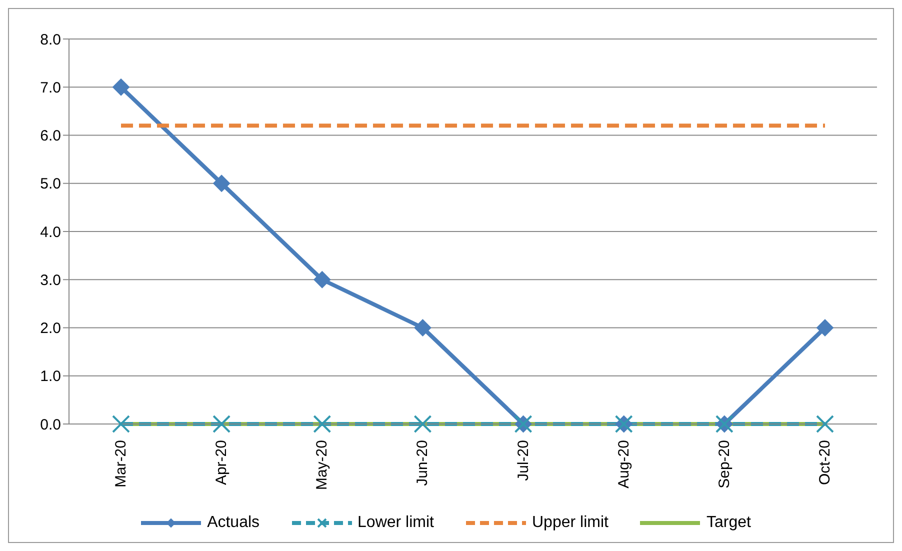  Describe the element at coordinates (50, 425) in the screenshot. I see `y-tick-label: 0.0` at that location.